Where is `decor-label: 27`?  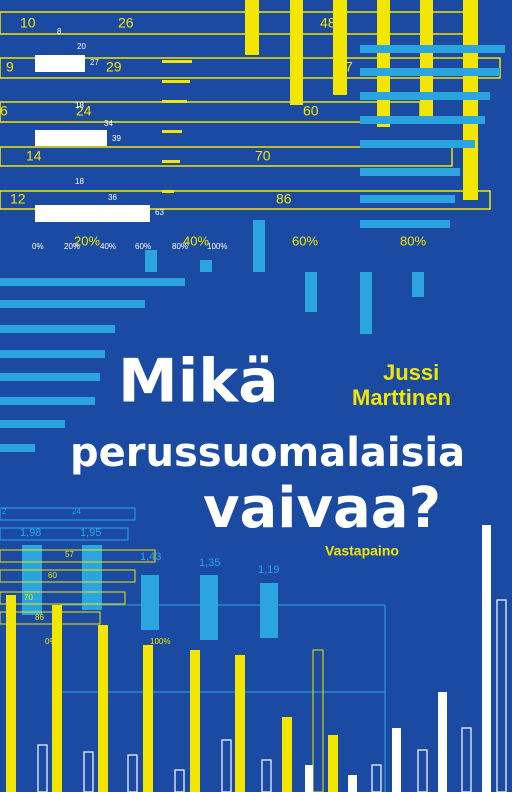 decor-label: 27 is located at coordinates (94, 62).